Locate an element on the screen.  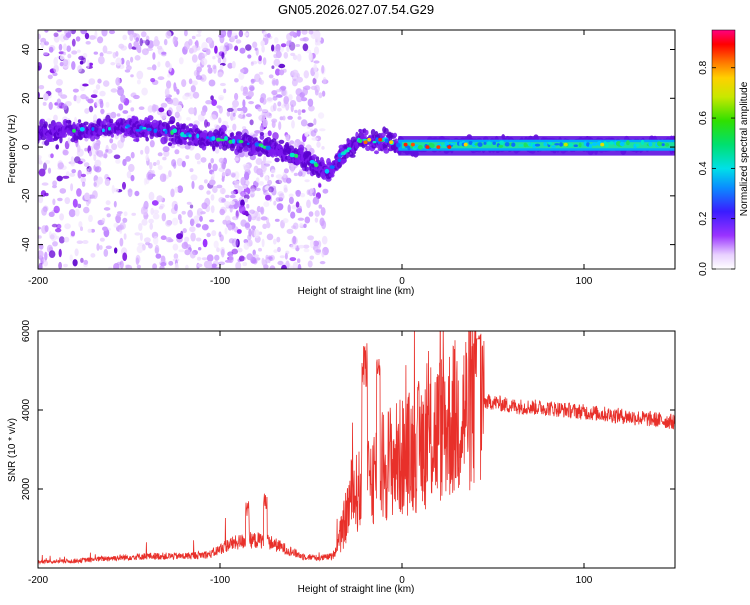
spectrogram-y-label: Frequency (Hz) is located at coordinates (12, 149).